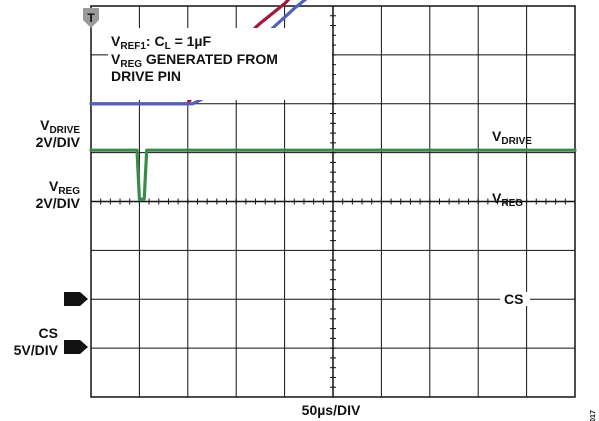 The image size is (599, 421). I want to click on vdrive-channel-label: VDRIVE, so click(60, 126).